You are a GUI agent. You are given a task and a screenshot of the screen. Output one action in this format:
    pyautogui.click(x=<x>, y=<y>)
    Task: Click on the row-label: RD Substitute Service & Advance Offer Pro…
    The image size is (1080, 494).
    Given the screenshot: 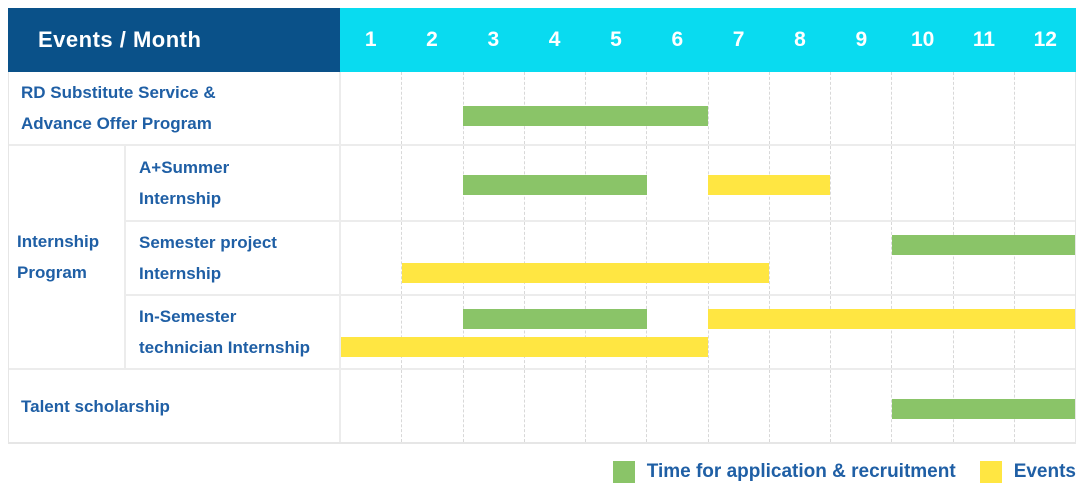 What is the action you would take?
    pyautogui.click(x=175, y=108)
    